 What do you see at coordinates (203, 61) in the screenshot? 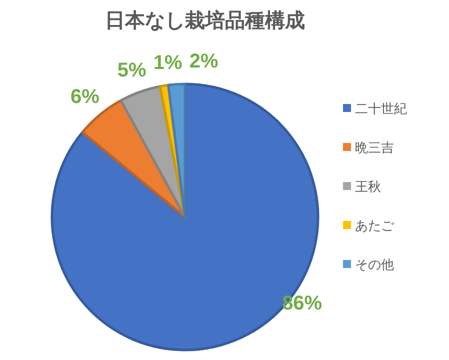
I see `data-label: 2%` at bounding box center [203, 61].